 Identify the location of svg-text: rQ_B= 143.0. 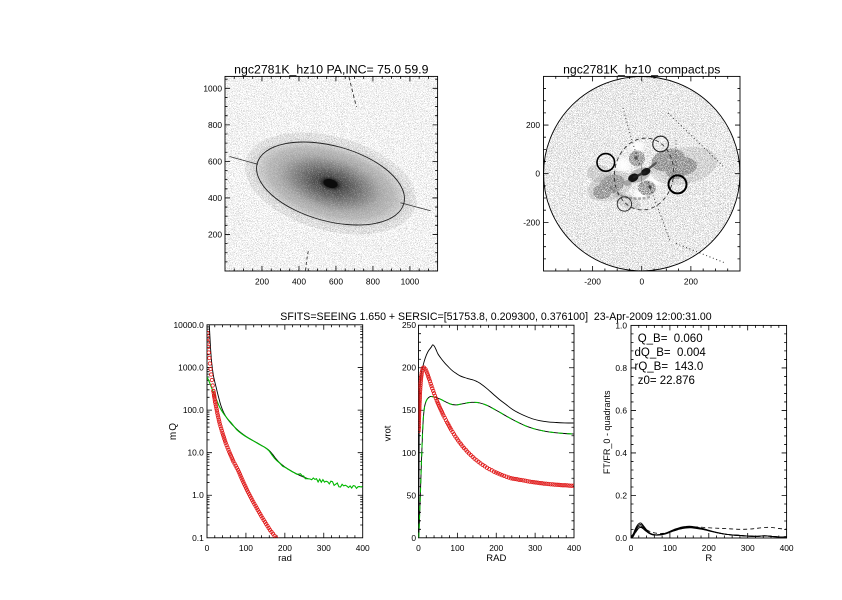
(669, 367).